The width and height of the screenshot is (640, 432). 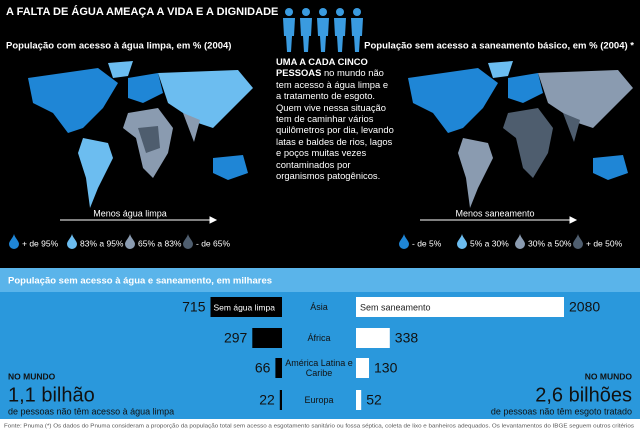 I want to click on legend-label: + de 50%, so click(x=604, y=243).